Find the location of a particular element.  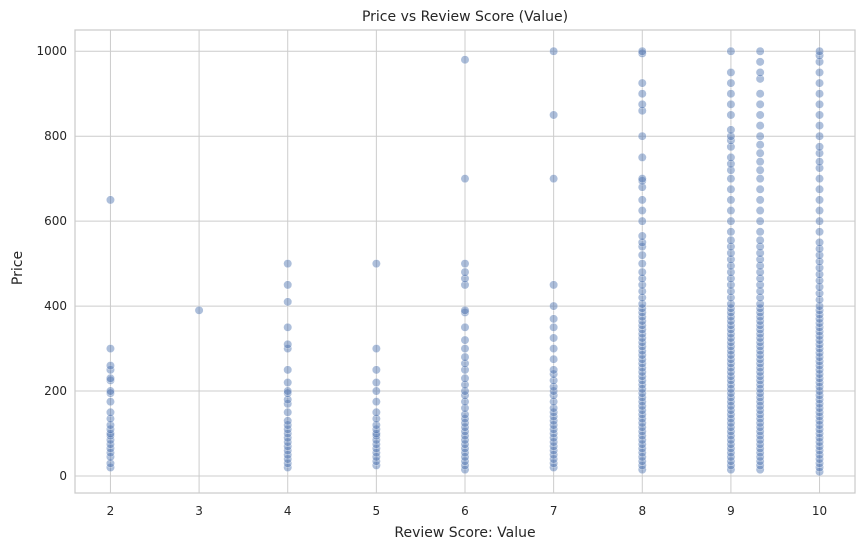

x-tick-label: 9 is located at coordinates (731, 511).